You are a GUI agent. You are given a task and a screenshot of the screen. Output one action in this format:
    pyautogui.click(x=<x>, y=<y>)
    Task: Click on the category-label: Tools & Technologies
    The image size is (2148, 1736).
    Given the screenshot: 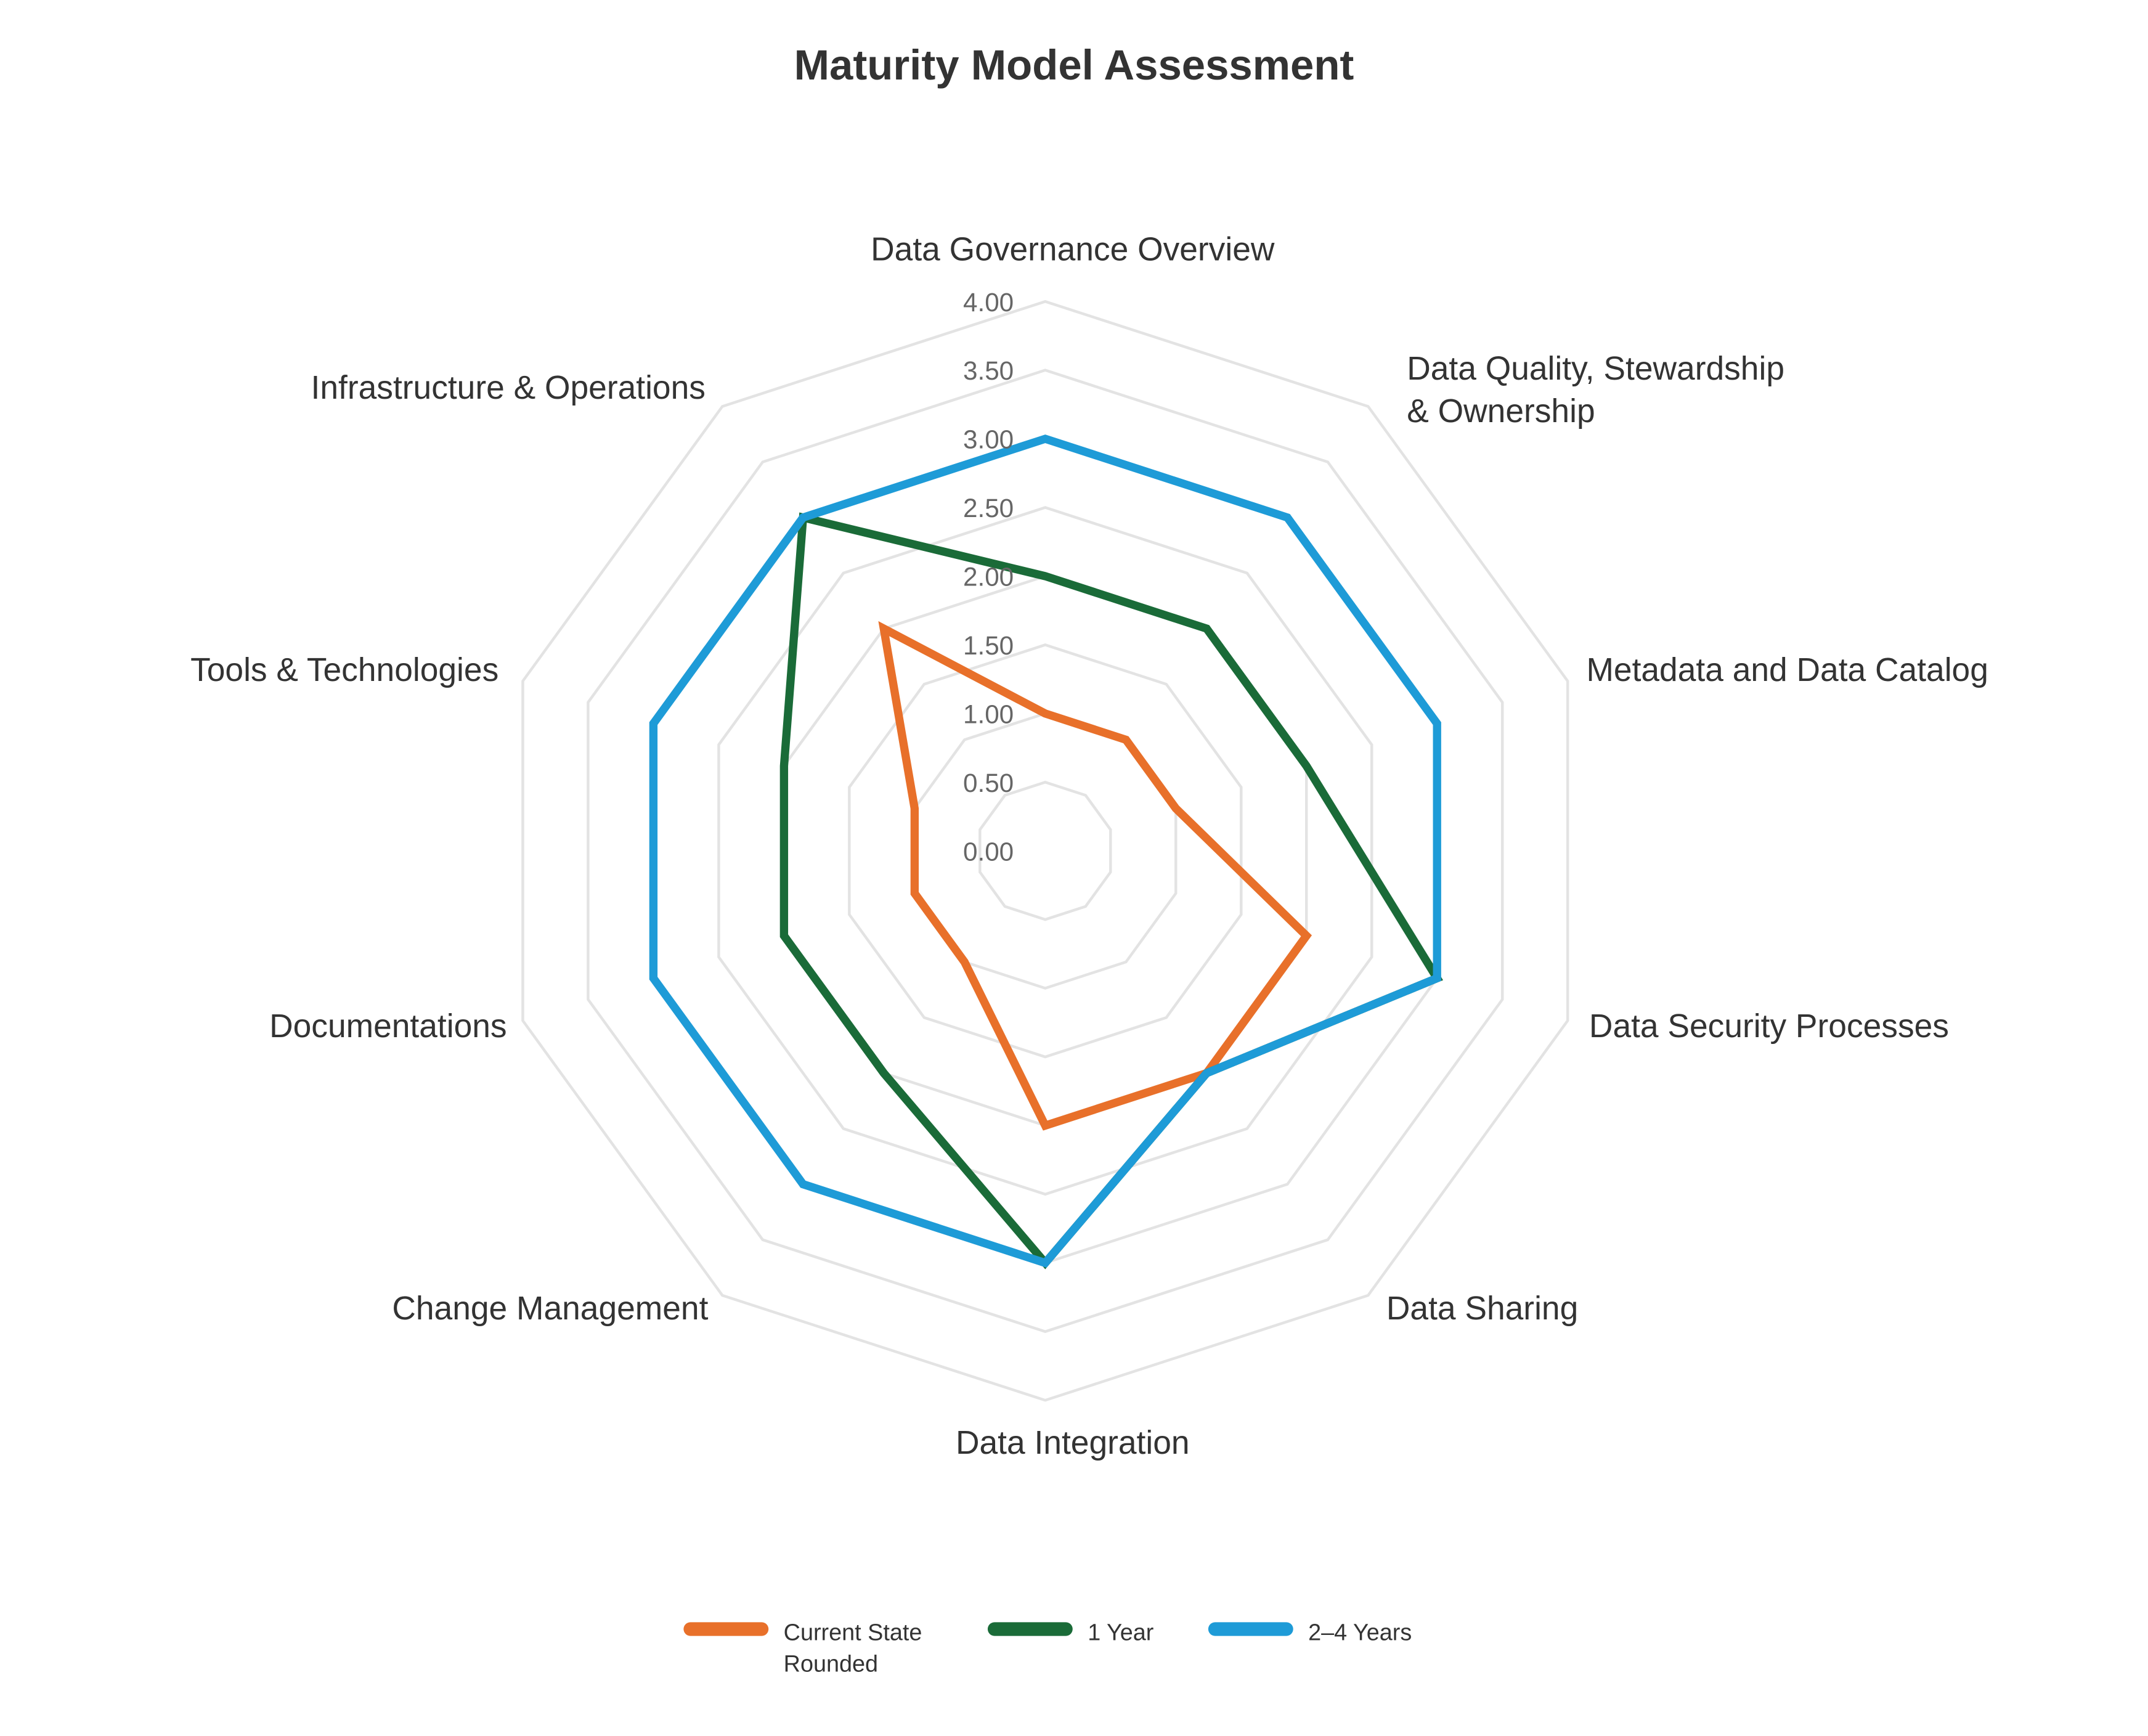 What is the action you would take?
    pyautogui.click(x=344, y=670)
    